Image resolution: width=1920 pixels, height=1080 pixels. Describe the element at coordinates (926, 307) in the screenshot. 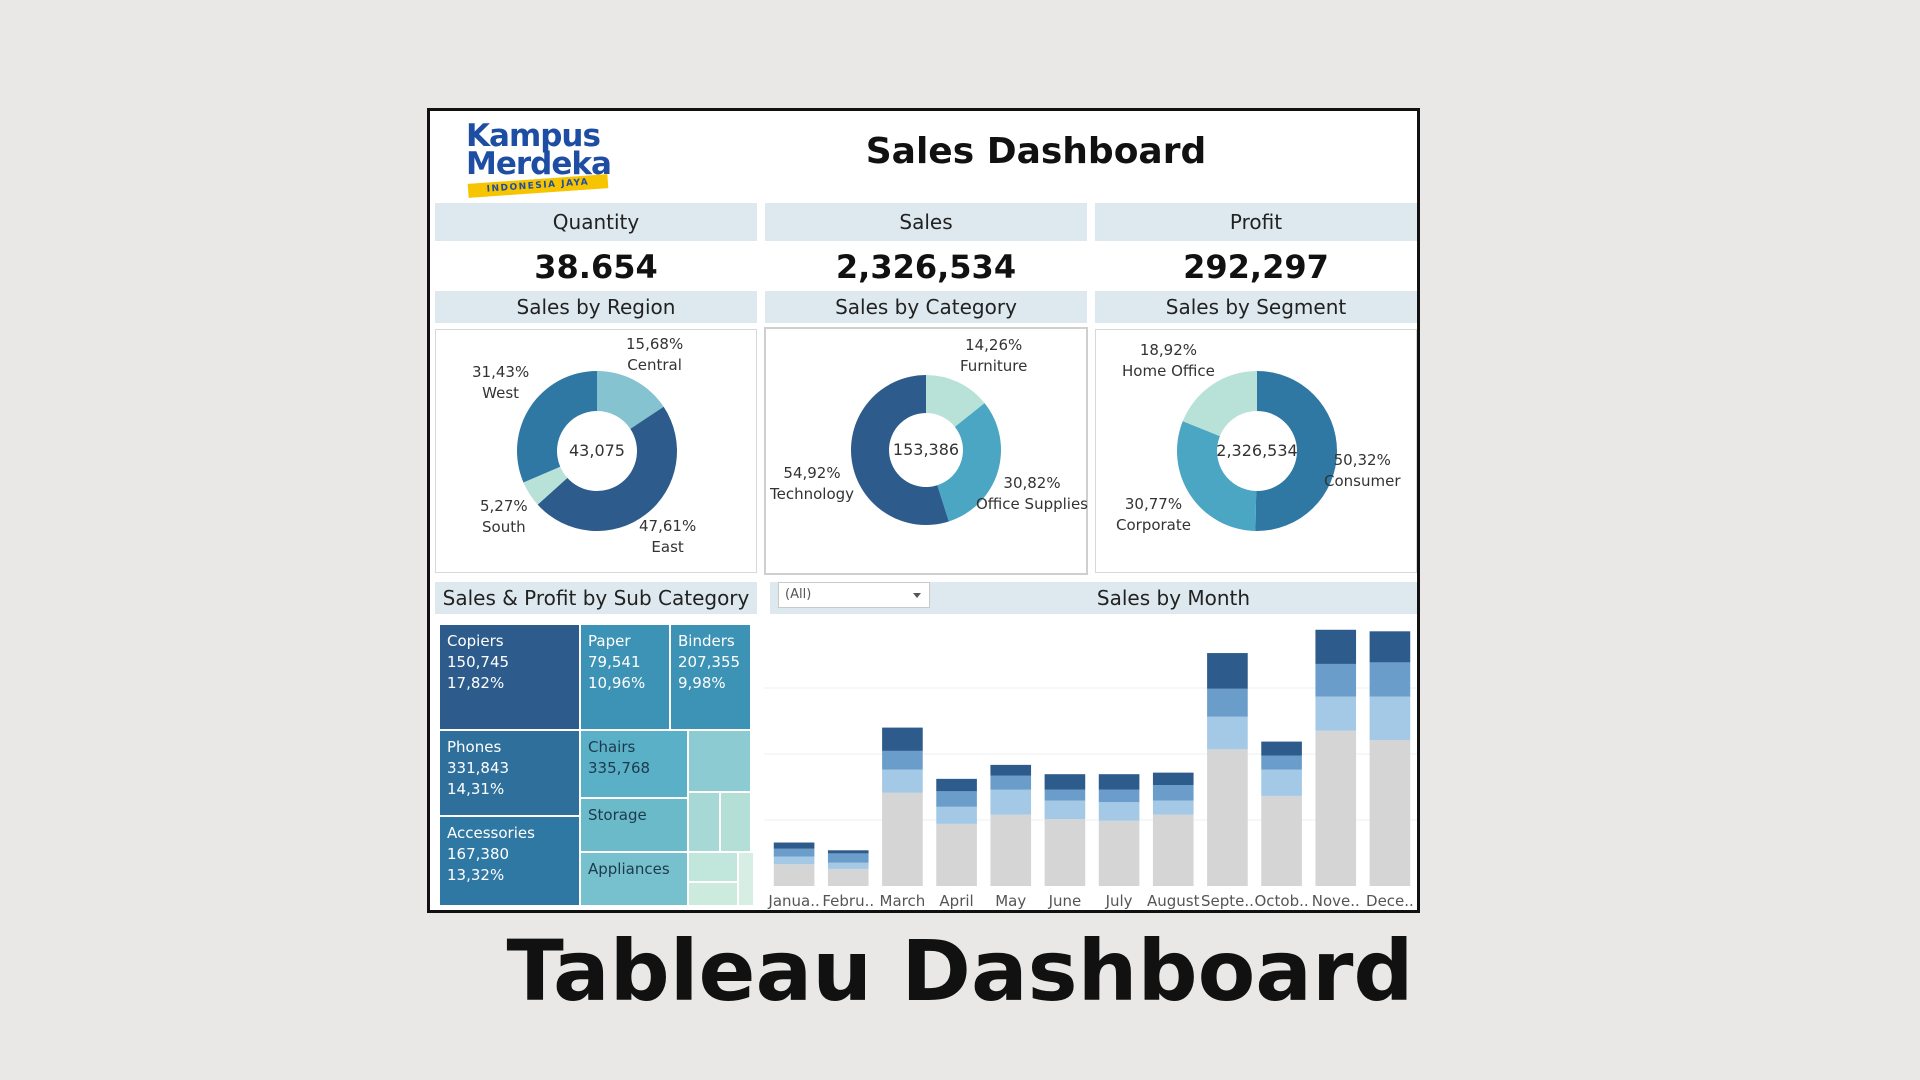

I see `category-section-title: Sales by Category` at that location.